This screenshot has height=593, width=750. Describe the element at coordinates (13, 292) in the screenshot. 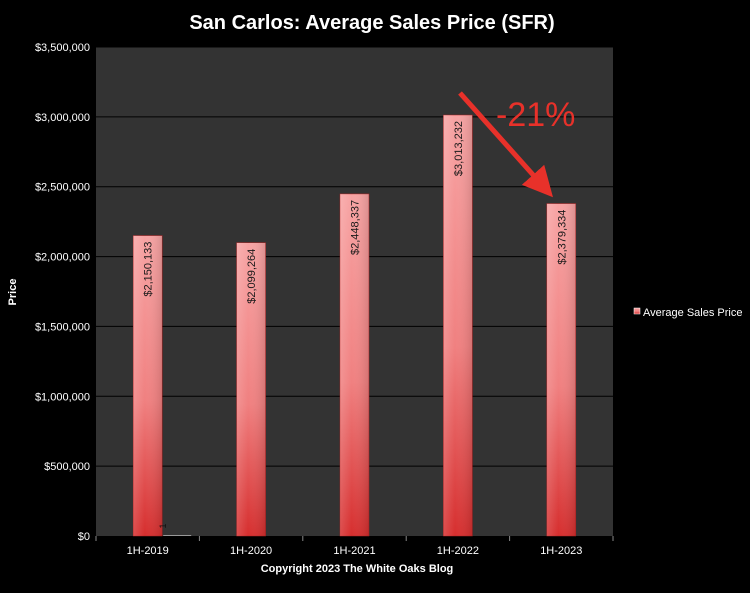

I see `y-axis-label: Price` at that location.